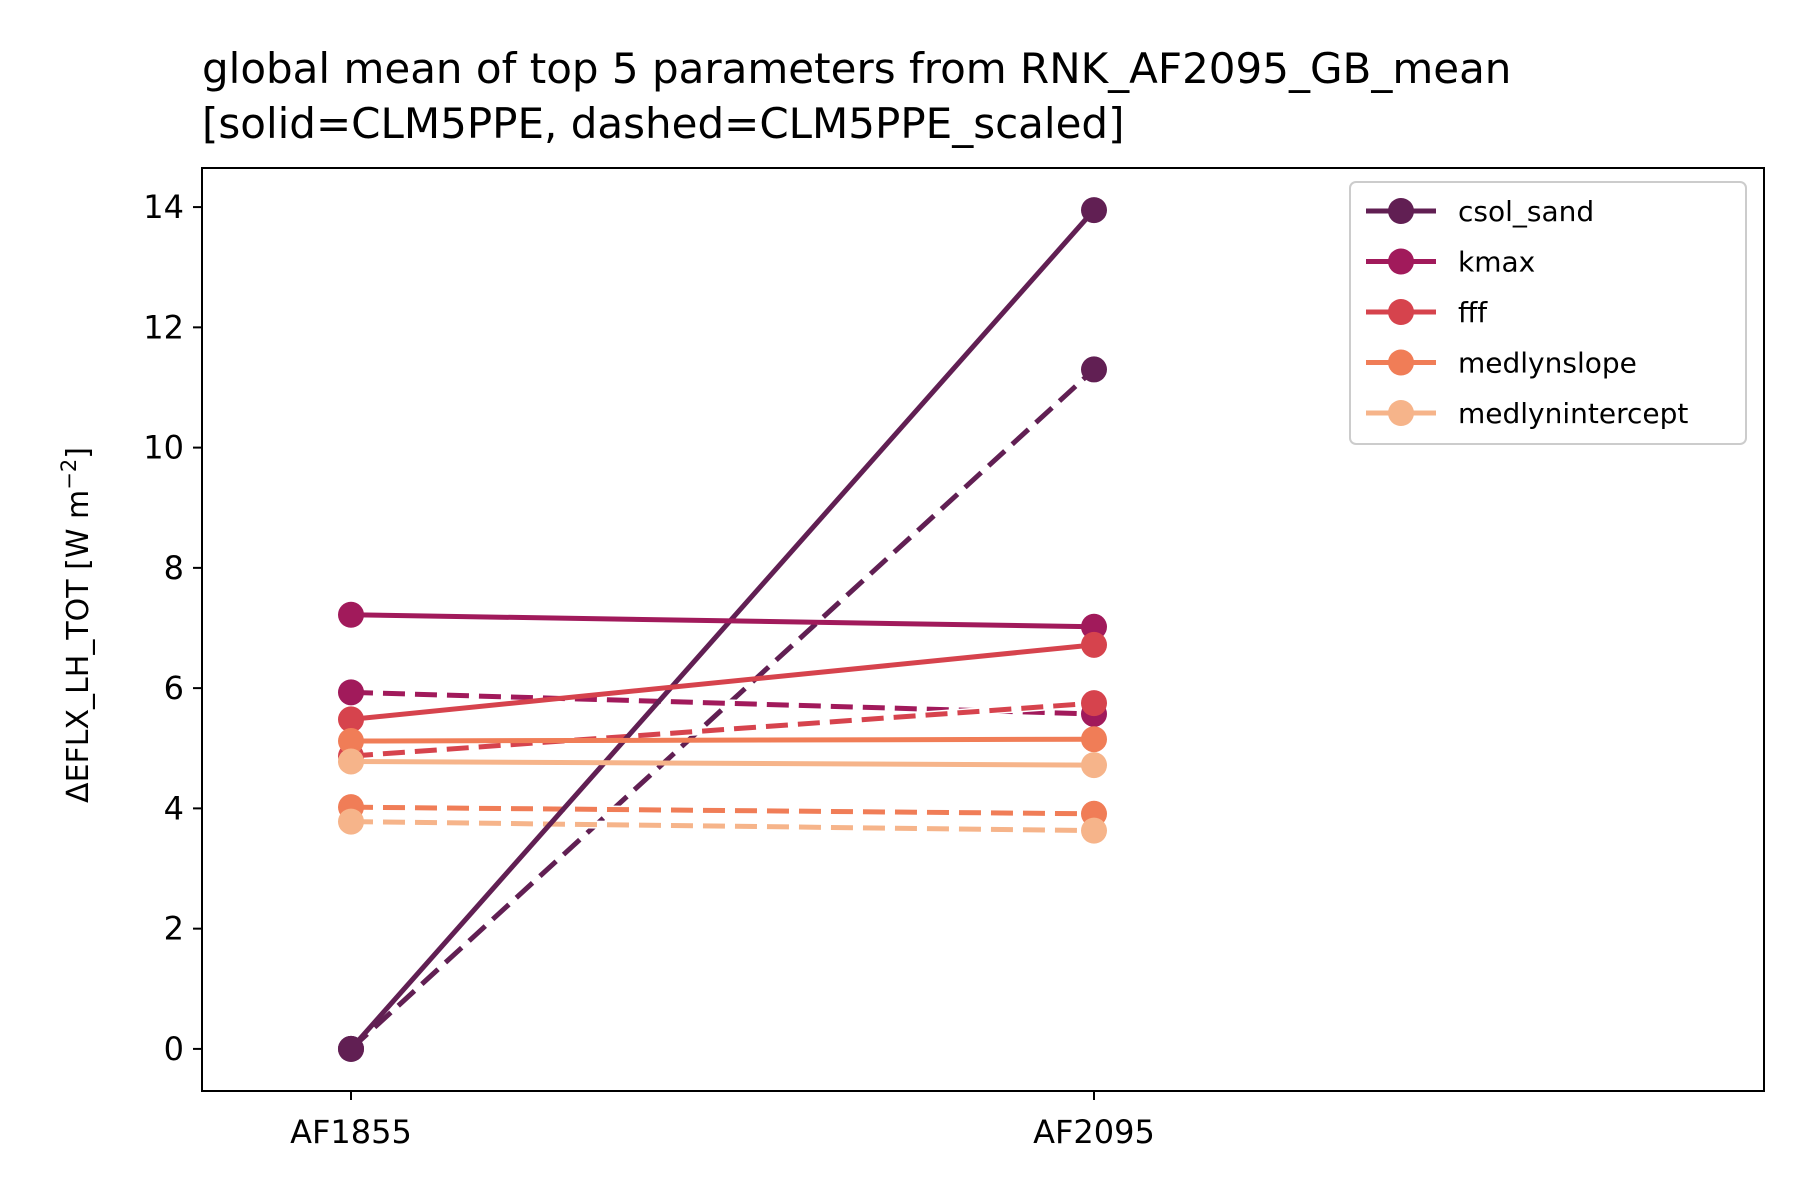 Image resolution: width=1800 pixels, height=1200 pixels. What do you see at coordinates (163, 448) in the screenshot?
I see `y-tick-label: 10` at bounding box center [163, 448].